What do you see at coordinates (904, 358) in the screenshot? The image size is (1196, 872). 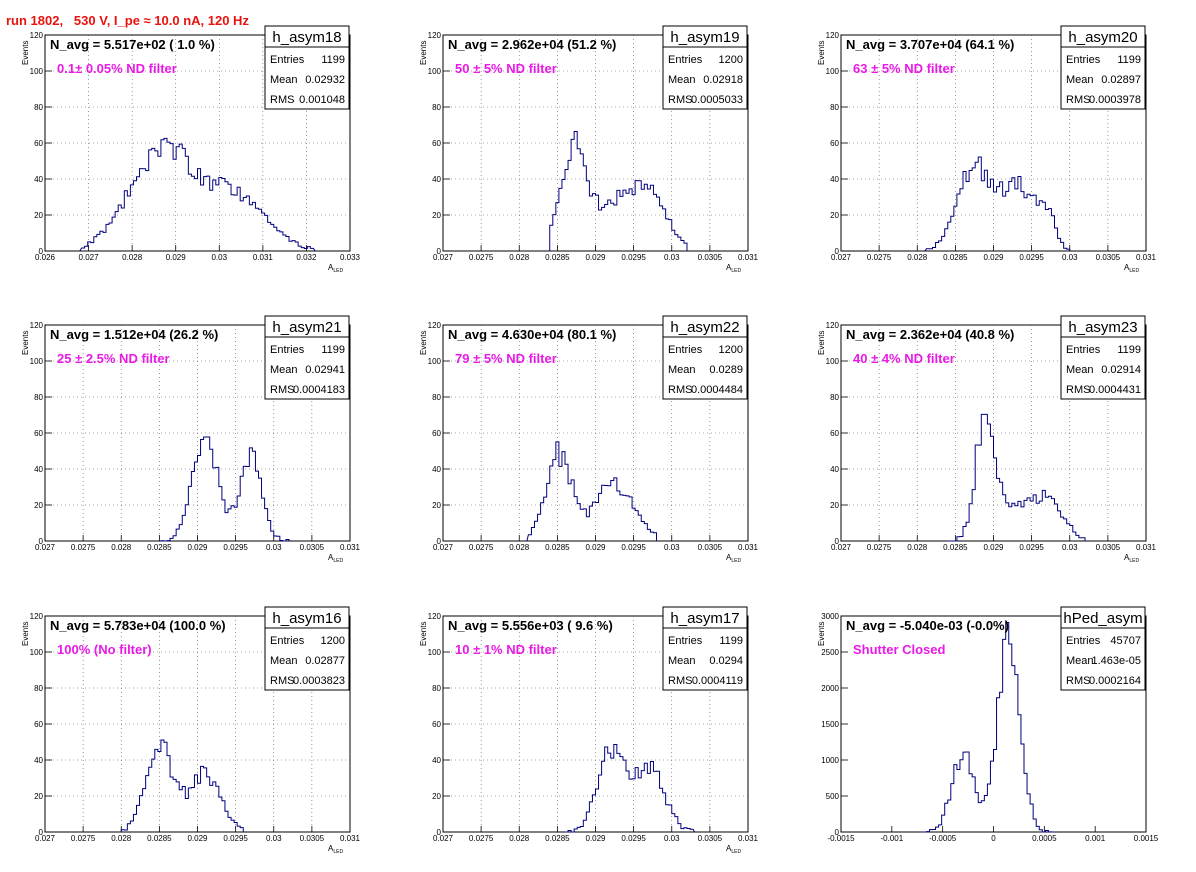 I see `filter-annotation: 40 ± 4% ND filter` at bounding box center [904, 358].